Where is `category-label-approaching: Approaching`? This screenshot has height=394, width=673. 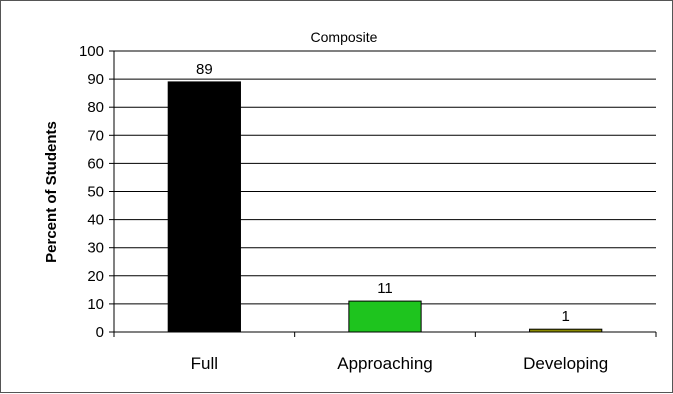 category-label-approaching: Approaching is located at coordinates (384, 363).